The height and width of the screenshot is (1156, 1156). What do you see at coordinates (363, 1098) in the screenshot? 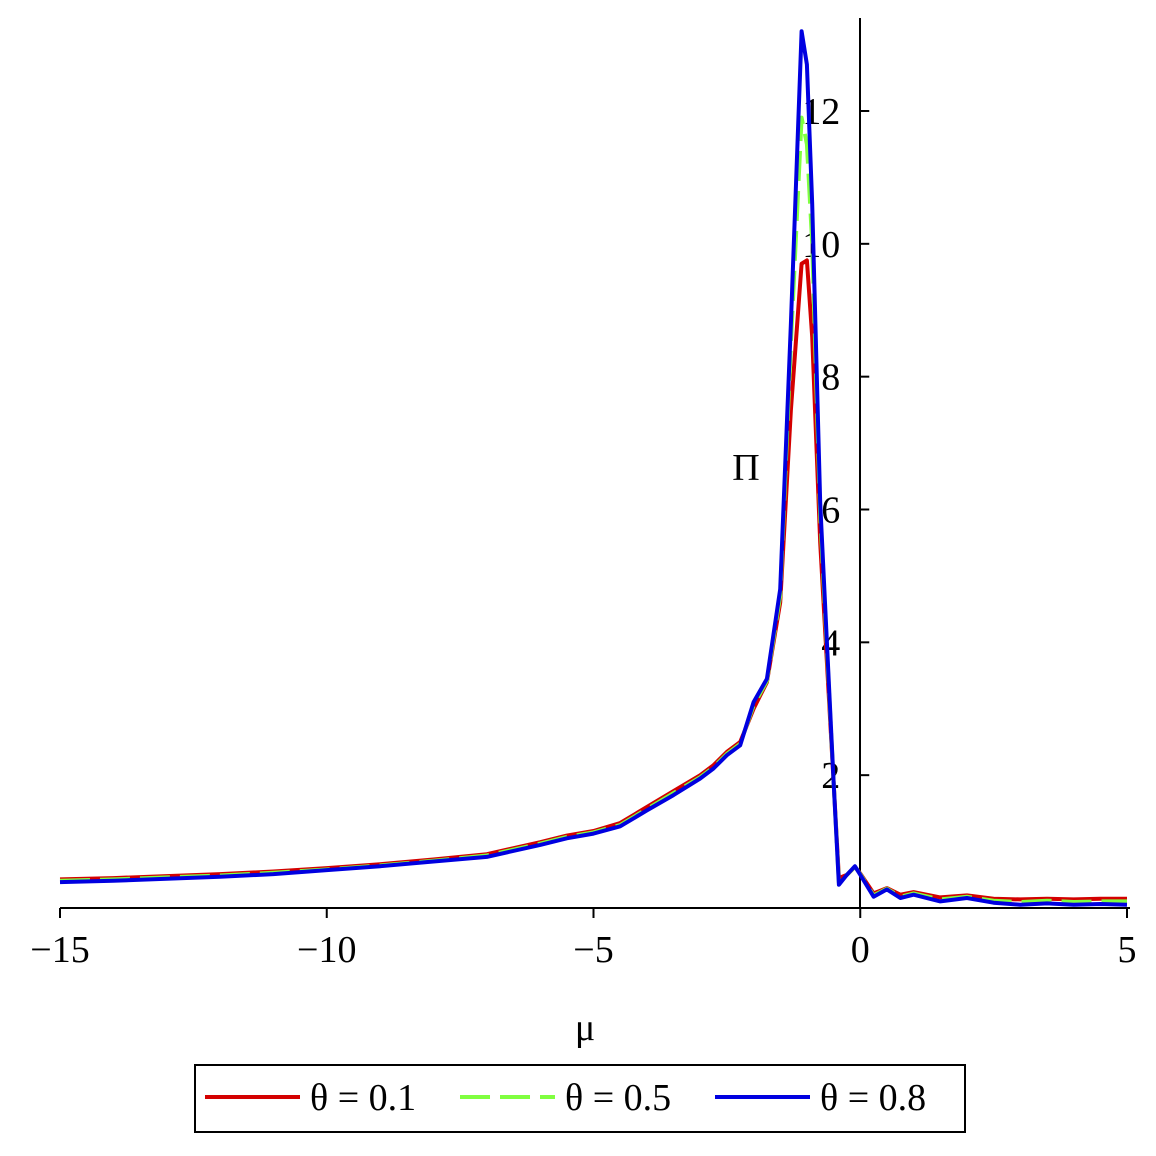
I see `legend-label: θ = 0.1` at bounding box center [363, 1098].